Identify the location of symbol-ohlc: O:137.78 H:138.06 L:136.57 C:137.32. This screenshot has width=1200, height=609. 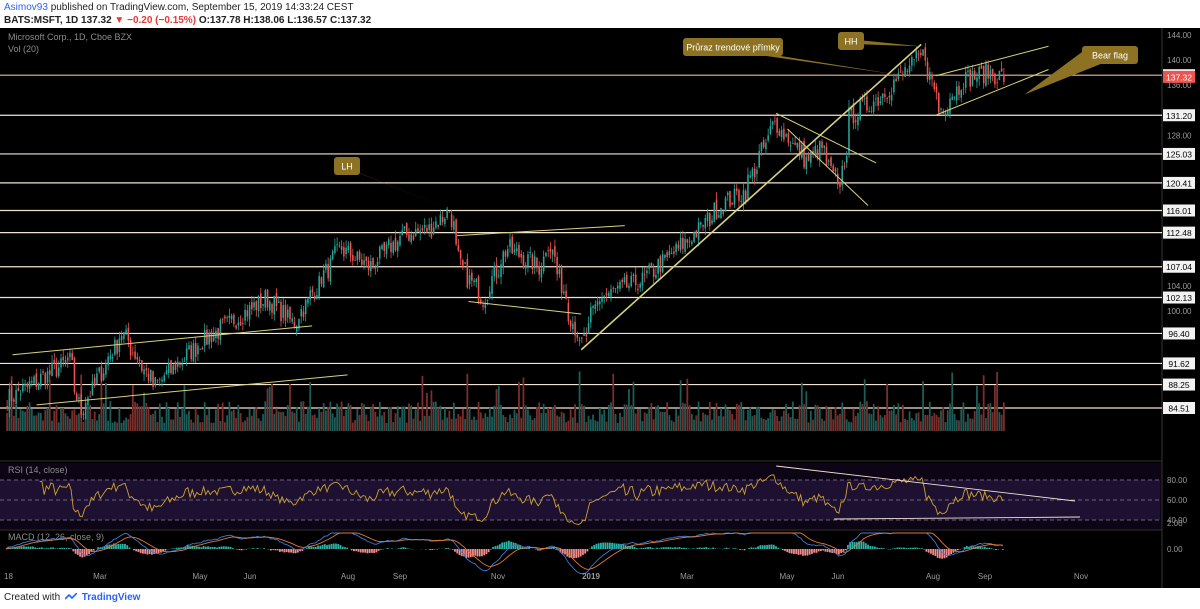
(285, 20).